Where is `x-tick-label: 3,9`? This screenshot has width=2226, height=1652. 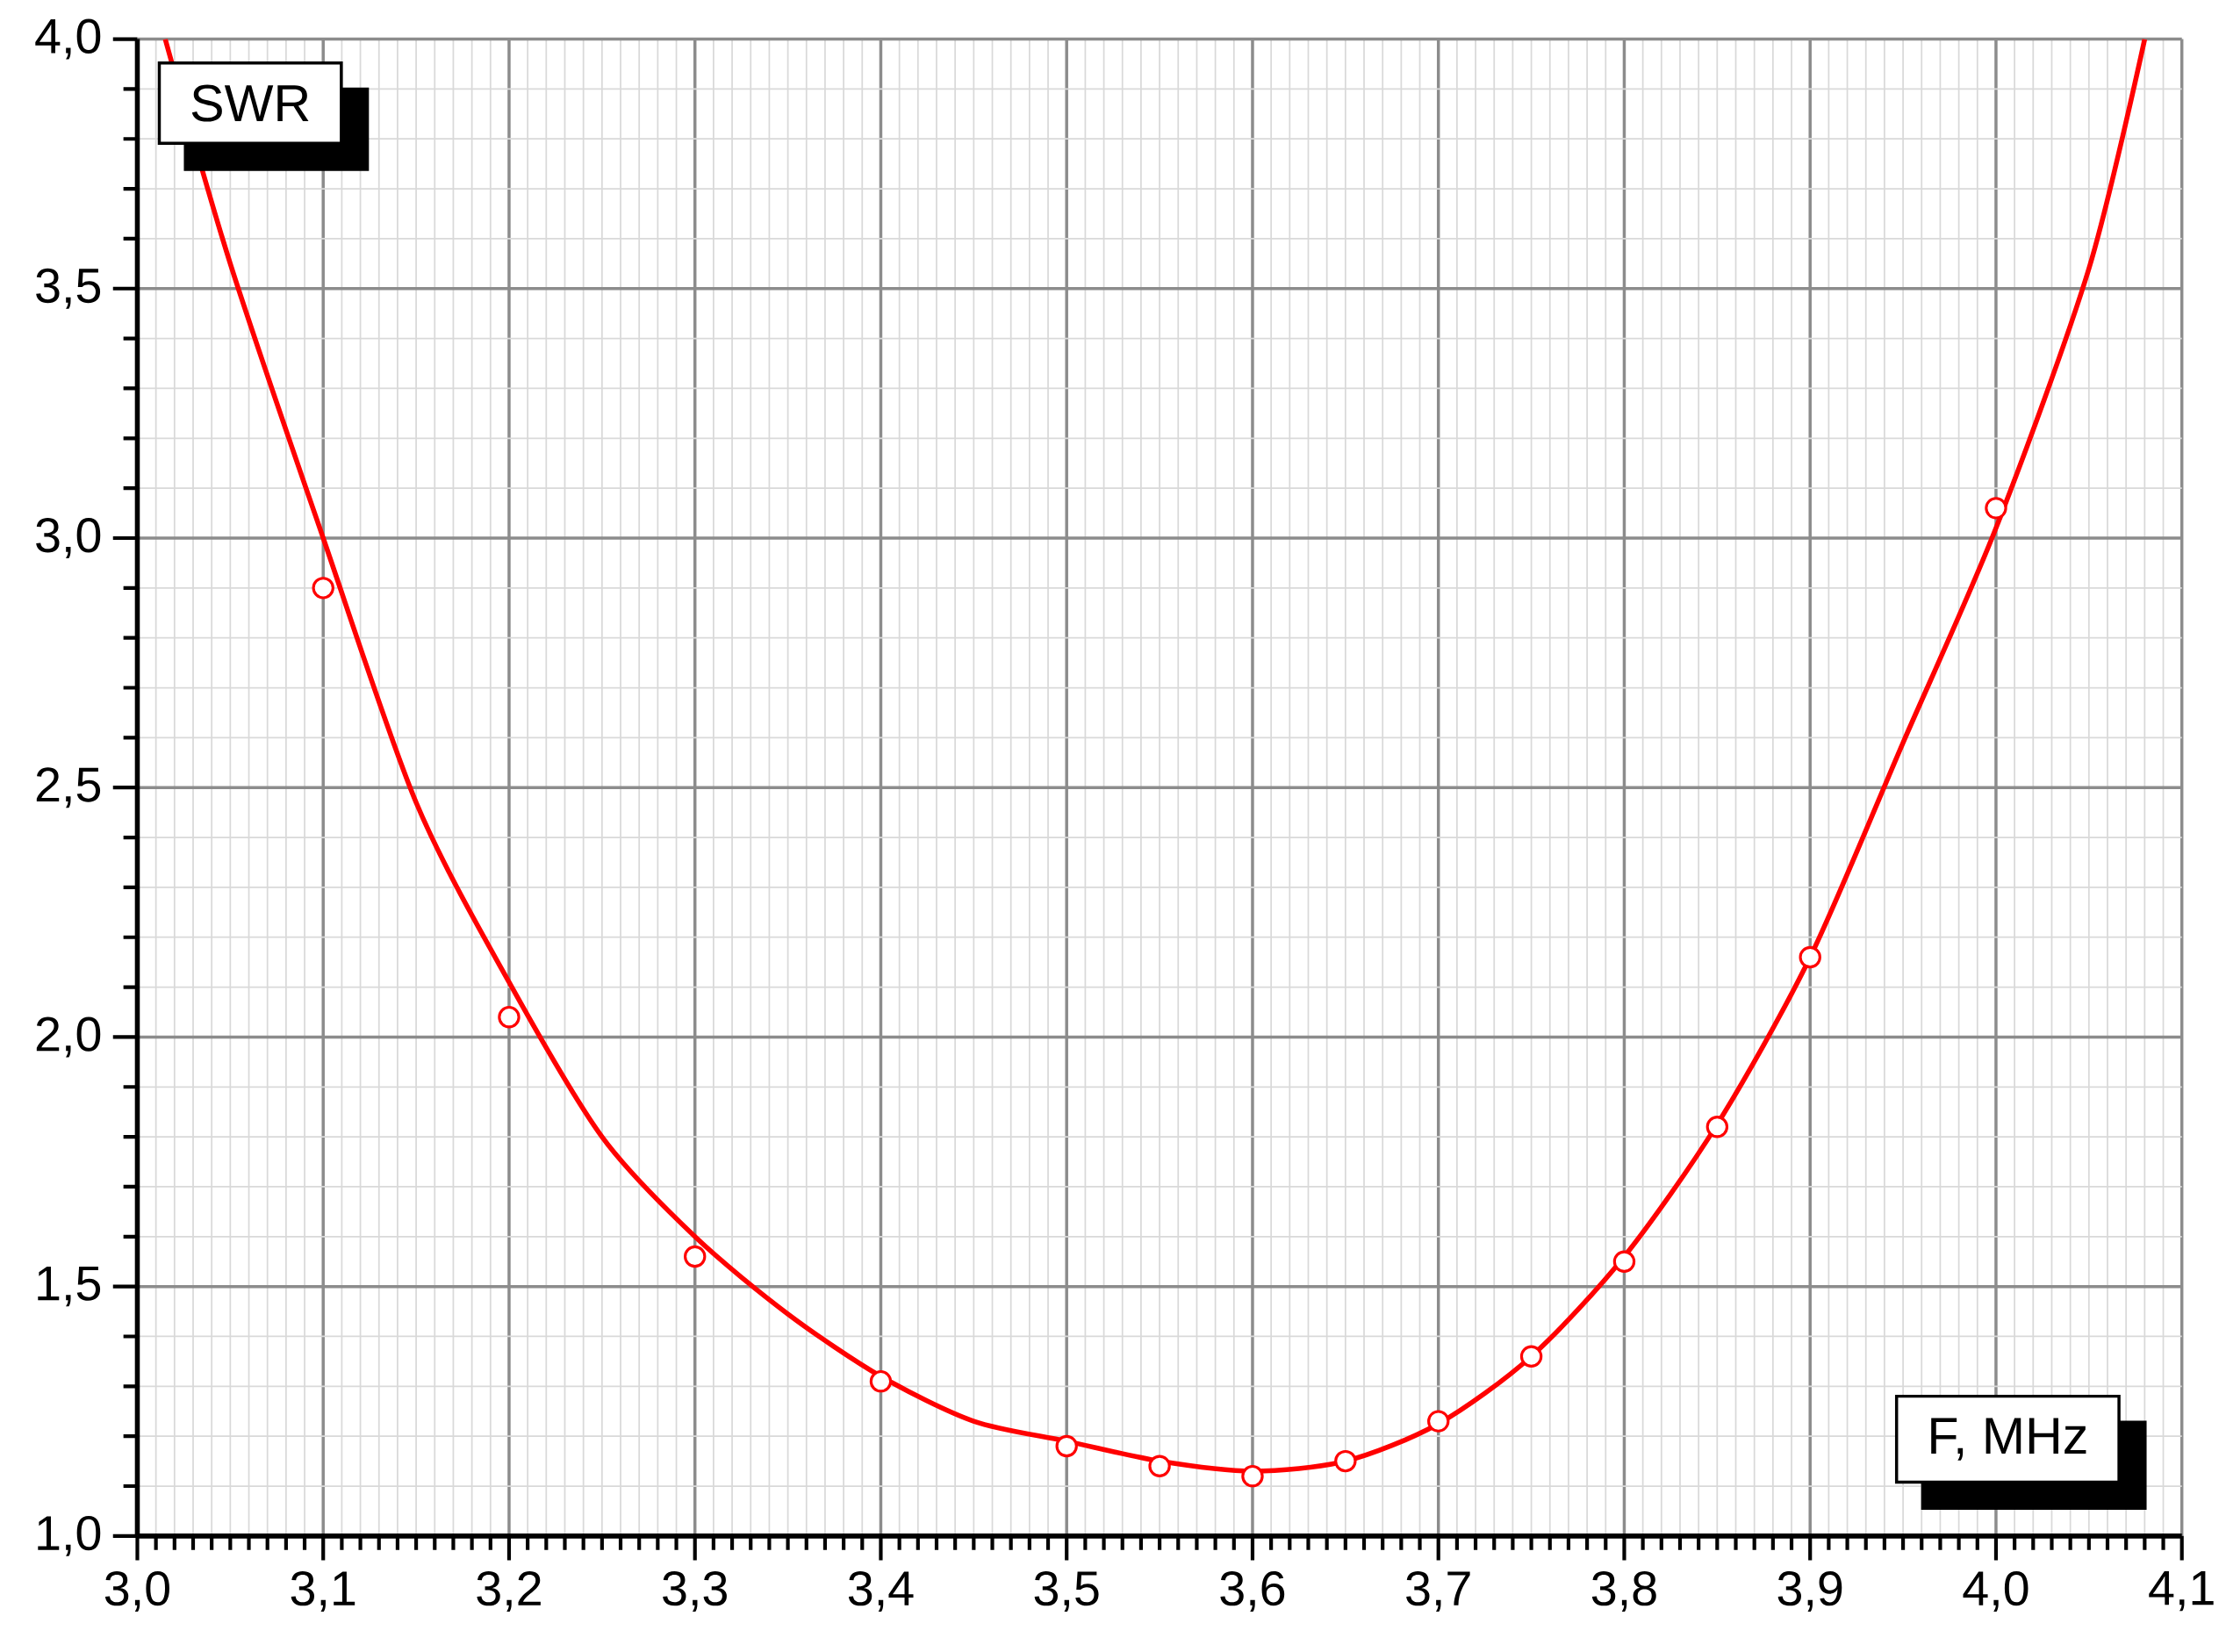 x-tick-label: 3,9 is located at coordinates (1809, 1592).